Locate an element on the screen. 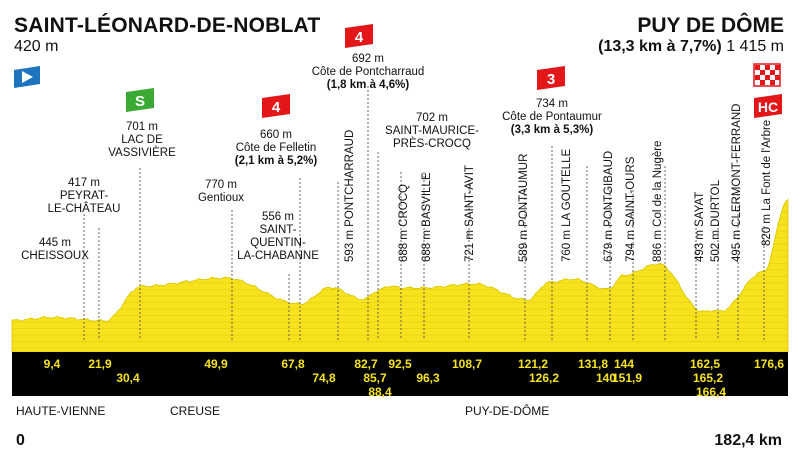 The width and height of the screenshot is (800, 466). point-name: Gentioux is located at coordinates (221, 198).